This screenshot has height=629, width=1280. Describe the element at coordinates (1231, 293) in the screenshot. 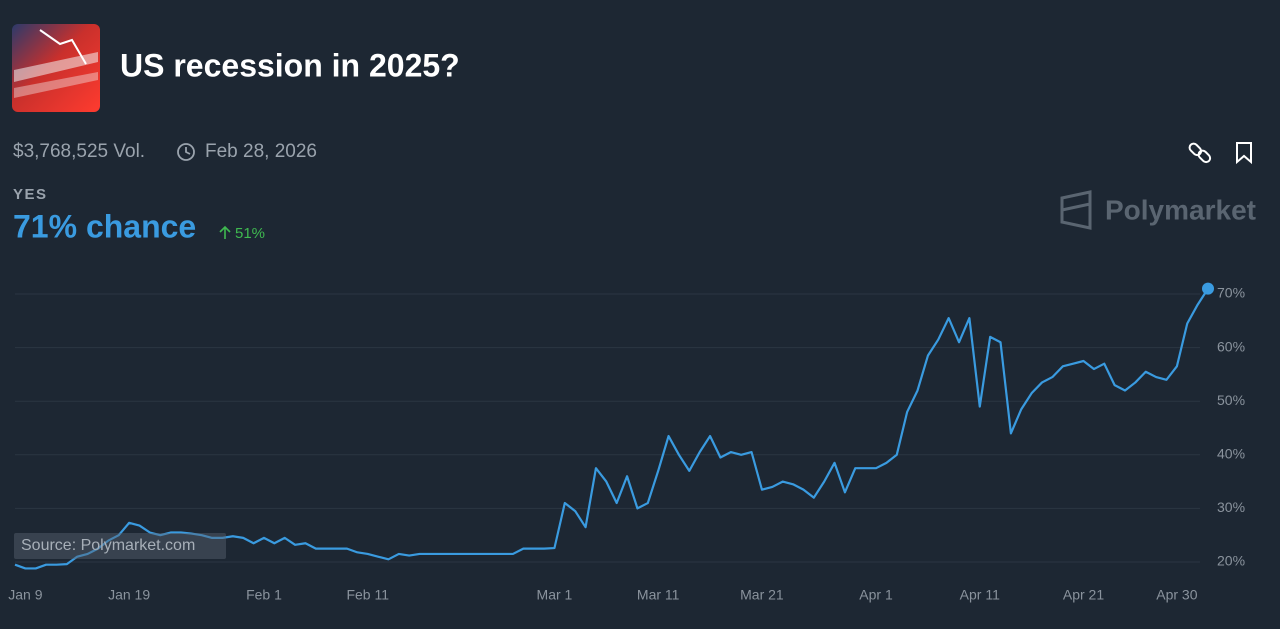

I see `y-tick-label: 70%` at that location.